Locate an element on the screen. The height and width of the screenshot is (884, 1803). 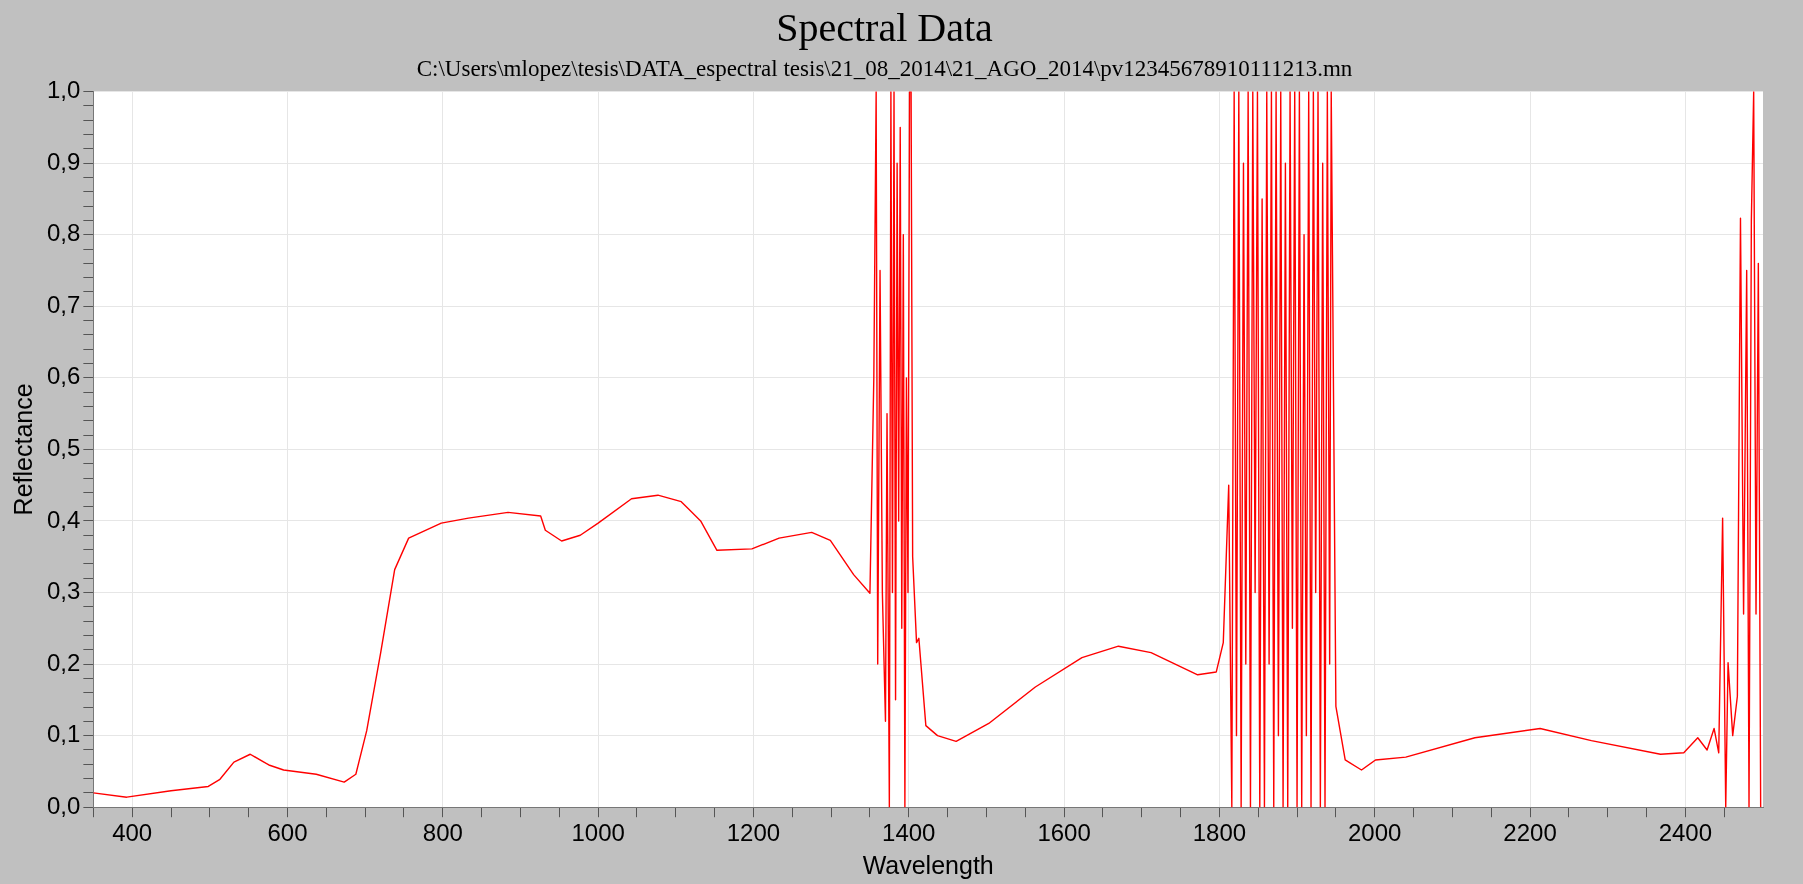
y-axis-title: Reflectance is located at coordinates (22, 449).